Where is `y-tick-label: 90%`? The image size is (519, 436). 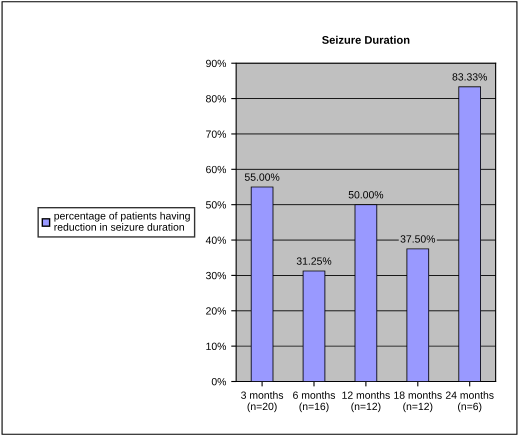 y-tick-label: 90% is located at coordinates (216, 64).